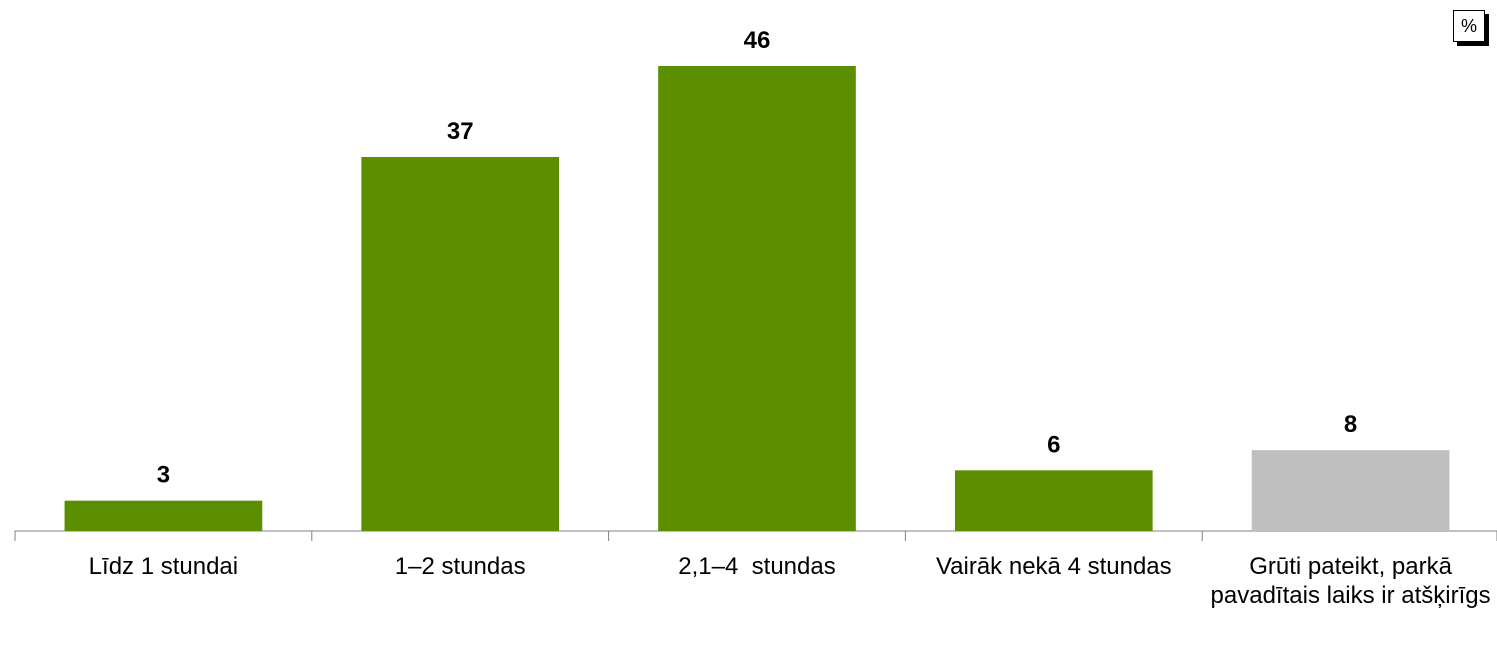  What do you see at coordinates (757, 40) in the screenshot?
I see `value-label: 46` at bounding box center [757, 40].